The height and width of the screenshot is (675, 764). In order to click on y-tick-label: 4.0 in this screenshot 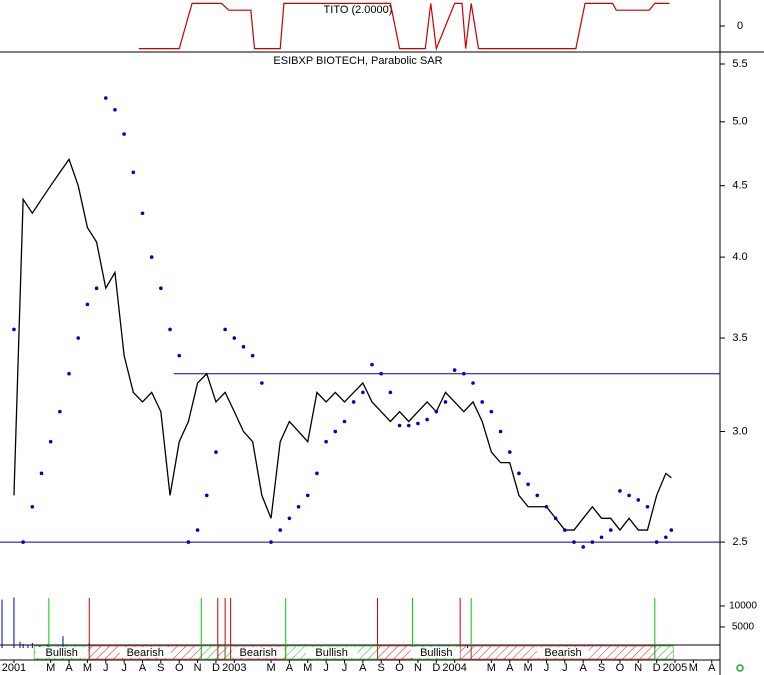, I will do `click(739, 257)`.